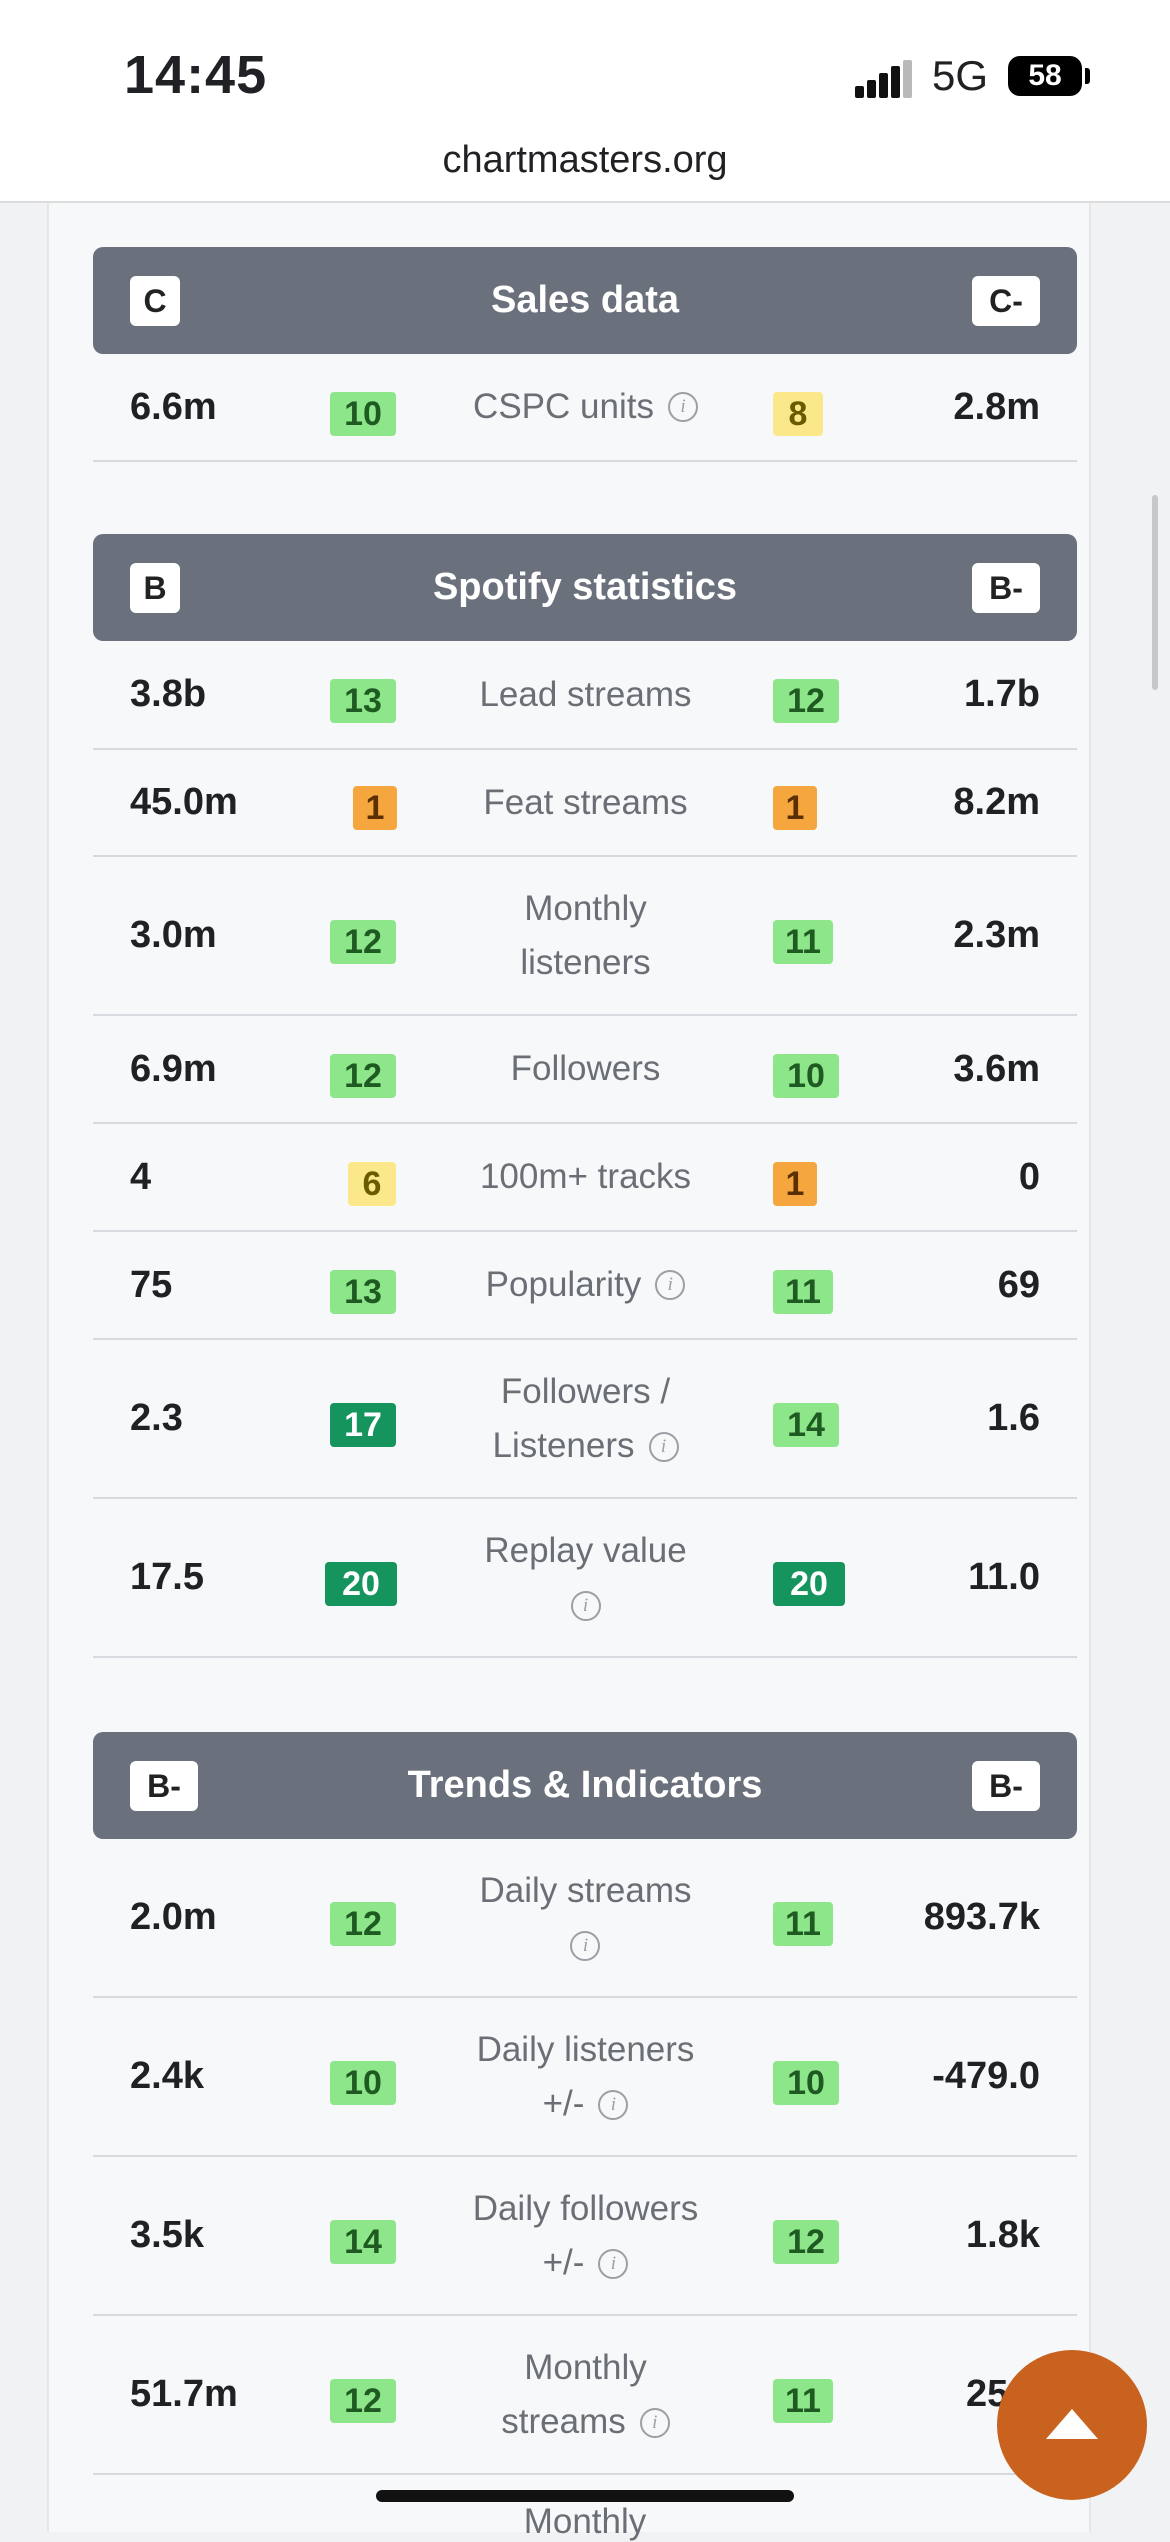 Image resolution: width=1170 pixels, height=2542 pixels. What do you see at coordinates (167, 1577) in the screenshot?
I see `left-value: 17.5` at bounding box center [167, 1577].